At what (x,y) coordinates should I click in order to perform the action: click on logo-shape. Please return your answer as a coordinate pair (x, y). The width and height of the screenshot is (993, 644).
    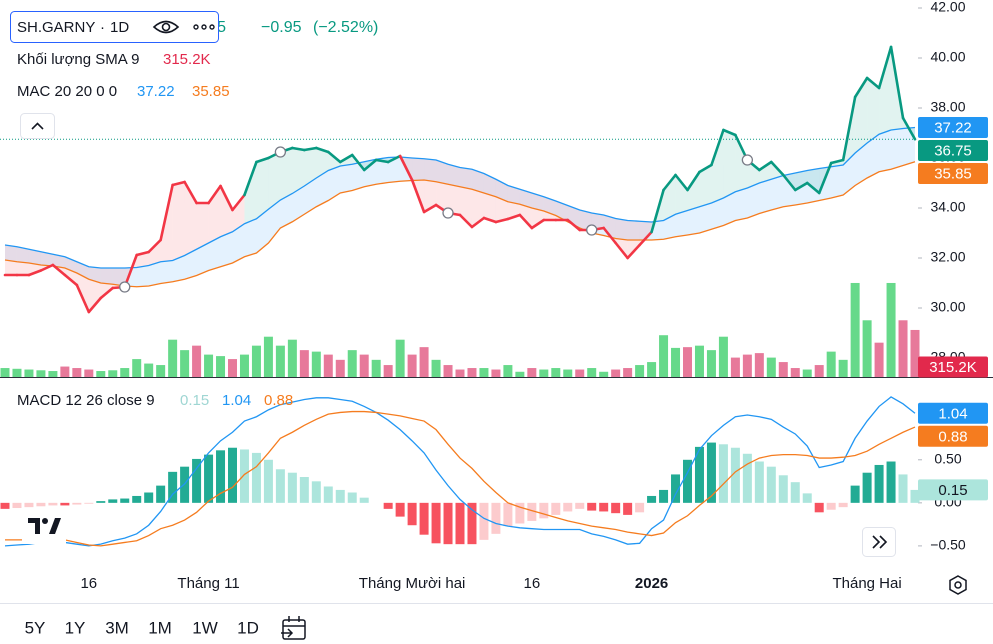
    Looking at the image, I should click on (44, 526).